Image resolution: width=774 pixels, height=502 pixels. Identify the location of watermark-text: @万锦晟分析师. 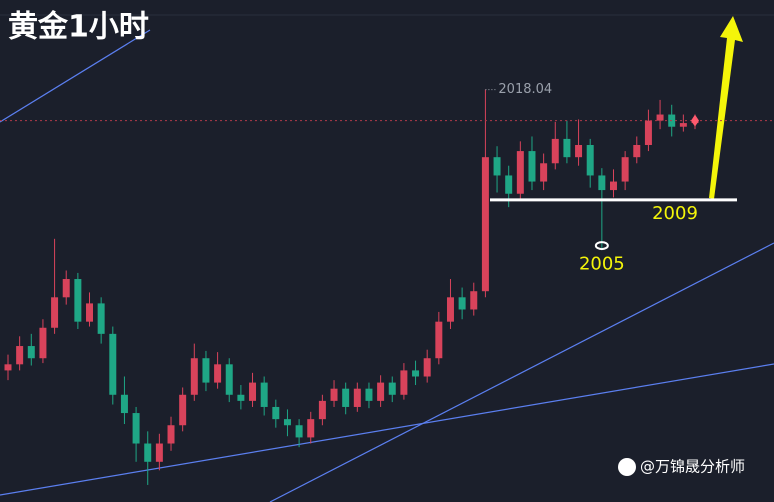
(692, 467).